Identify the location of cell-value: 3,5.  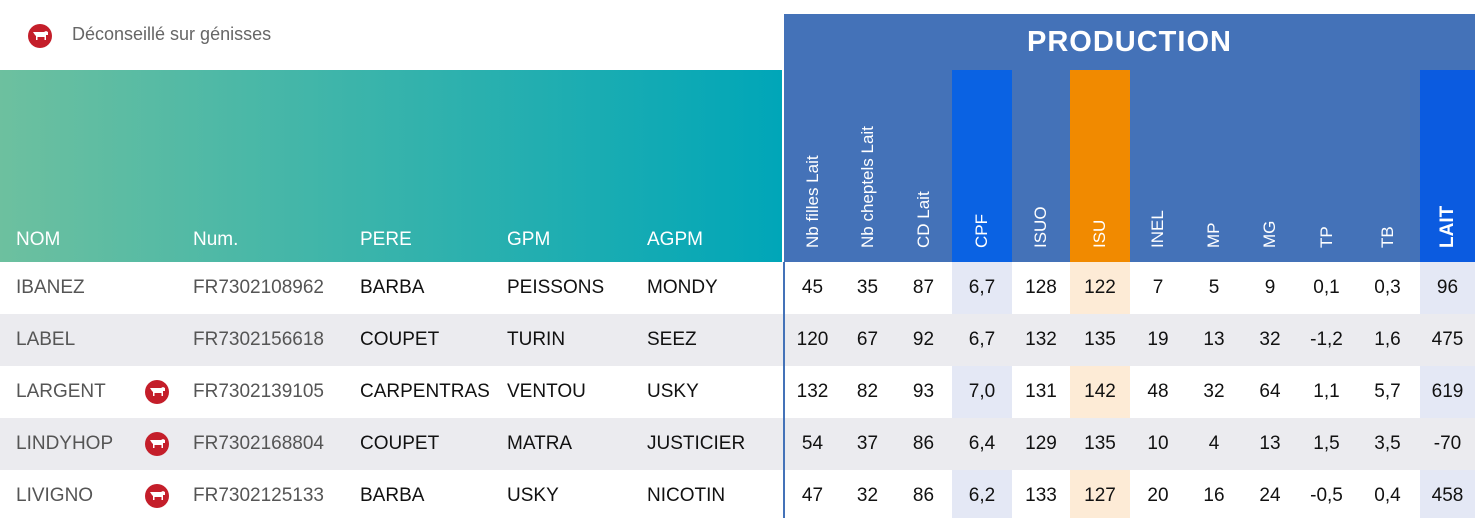
(1387, 443).